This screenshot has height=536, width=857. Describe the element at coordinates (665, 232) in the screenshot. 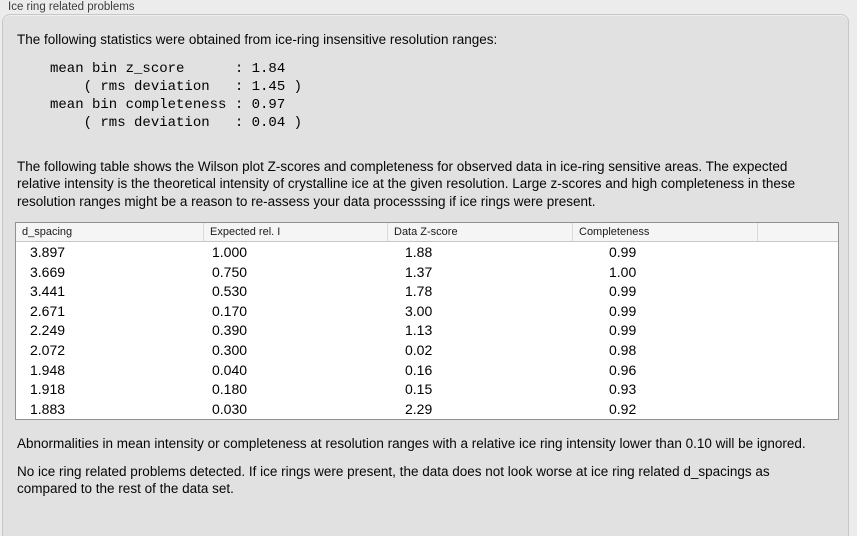

I see `column-header-completeness: Completeness` at that location.